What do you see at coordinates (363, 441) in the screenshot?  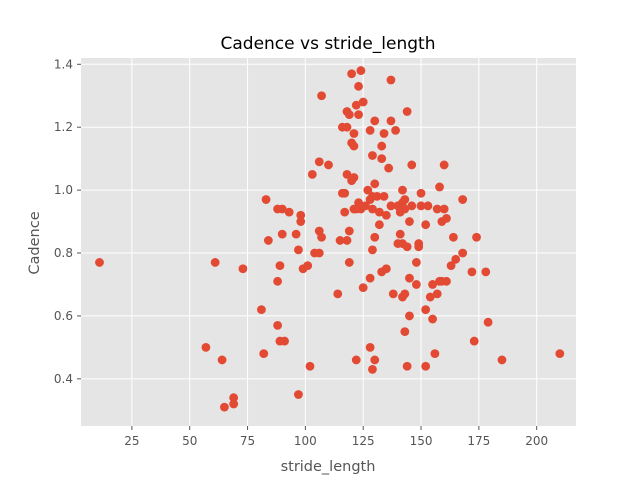 I see `x-tick-label: 125` at bounding box center [363, 441].